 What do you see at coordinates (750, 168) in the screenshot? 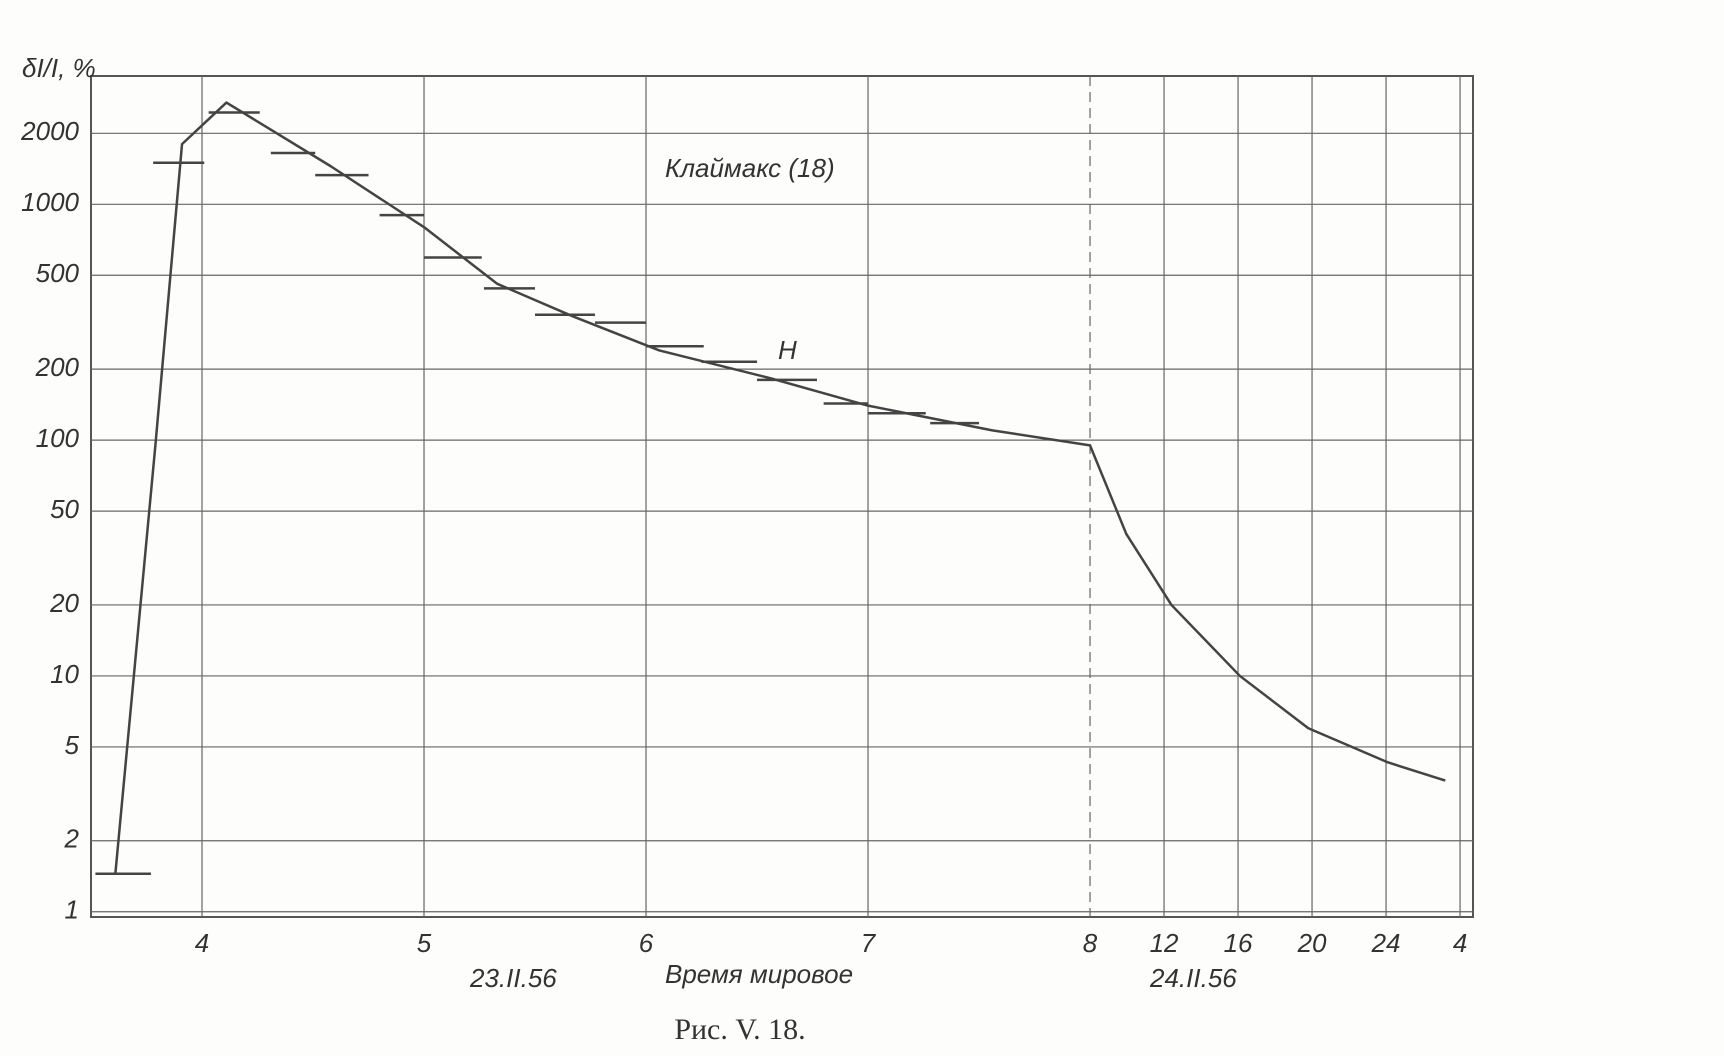
I see `annotation: Клаймакс (18)` at bounding box center [750, 168].